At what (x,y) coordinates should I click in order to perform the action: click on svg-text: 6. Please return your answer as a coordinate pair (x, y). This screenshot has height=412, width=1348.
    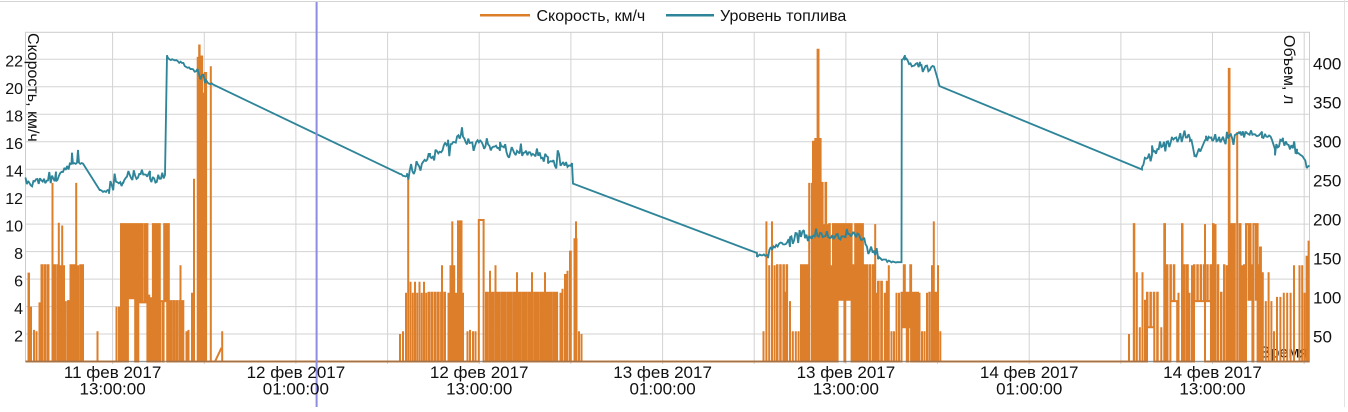
    Looking at the image, I should click on (18, 282).